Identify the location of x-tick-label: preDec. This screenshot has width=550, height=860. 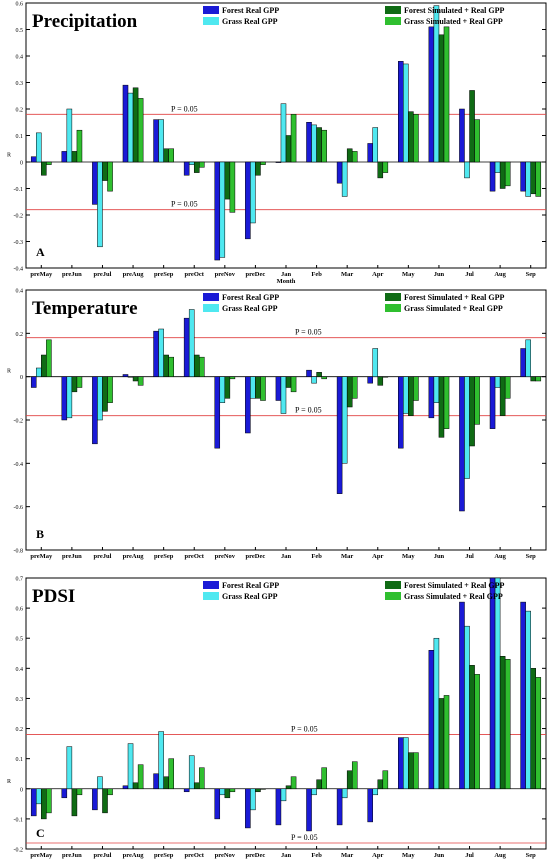
(256, 855).